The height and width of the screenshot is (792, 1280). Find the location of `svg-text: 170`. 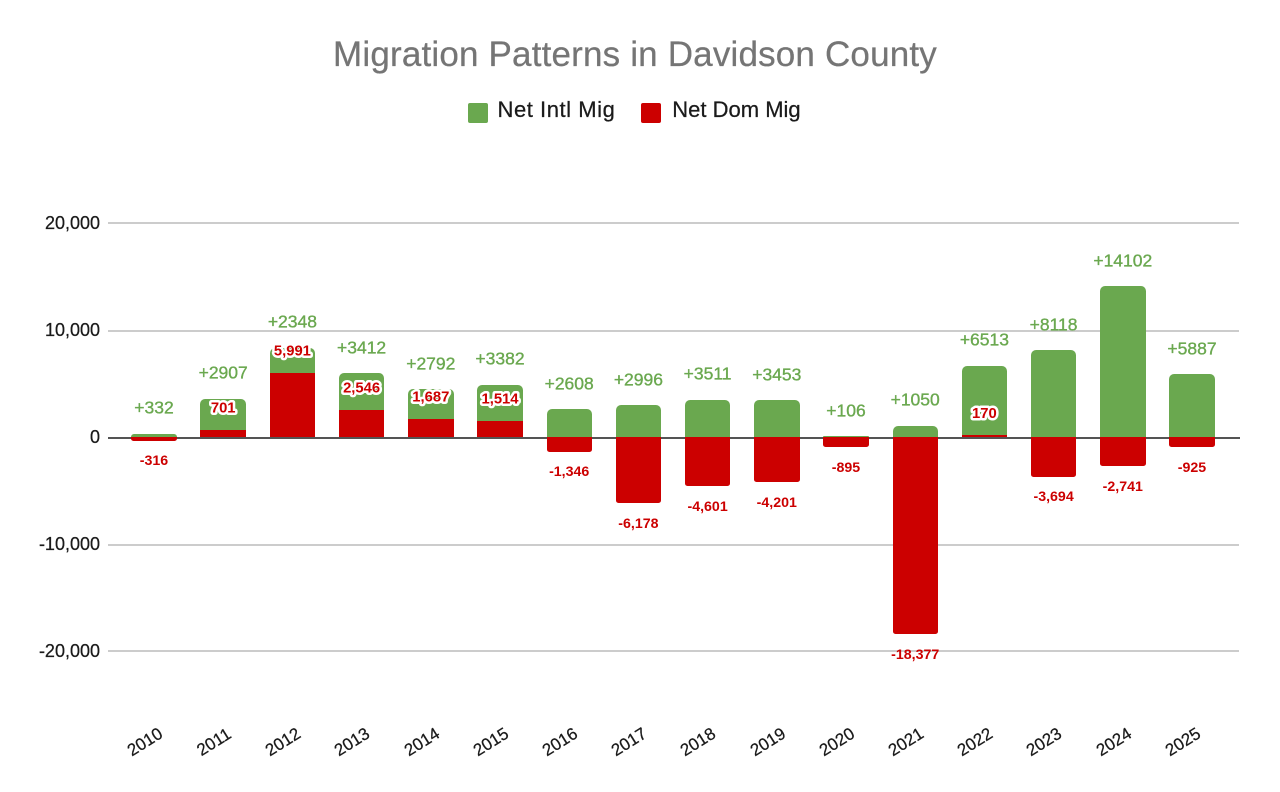

svg-text: 170 is located at coordinates (984, 414).